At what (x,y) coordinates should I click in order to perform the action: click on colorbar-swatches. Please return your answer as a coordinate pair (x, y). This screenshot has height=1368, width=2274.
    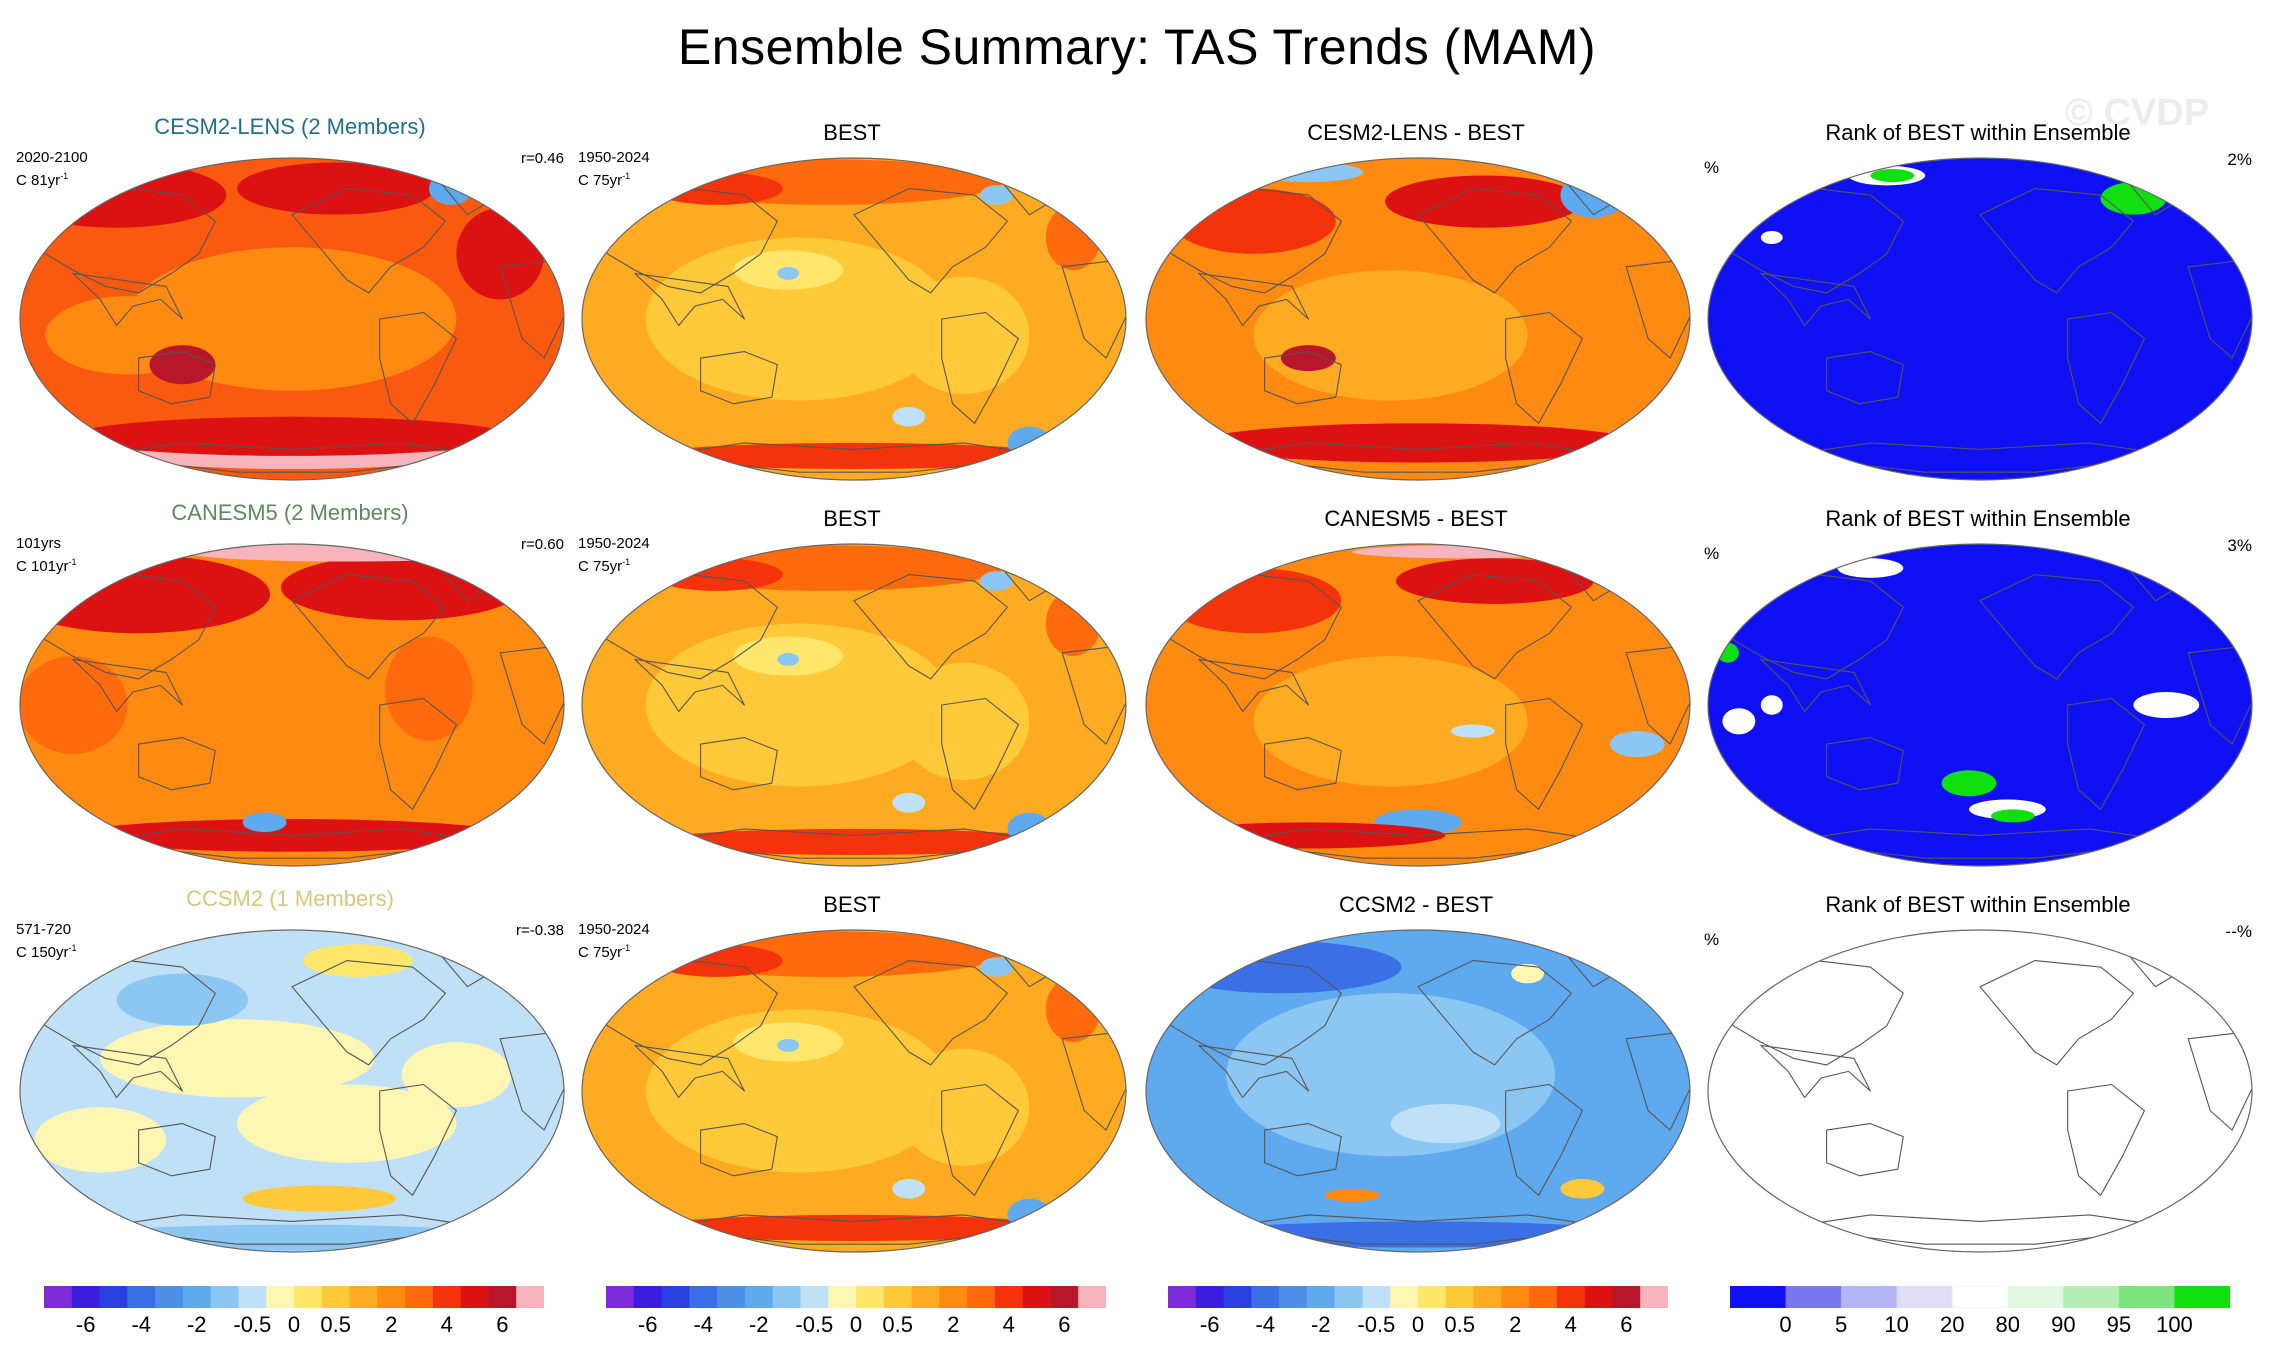
    Looking at the image, I should click on (294, 1297).